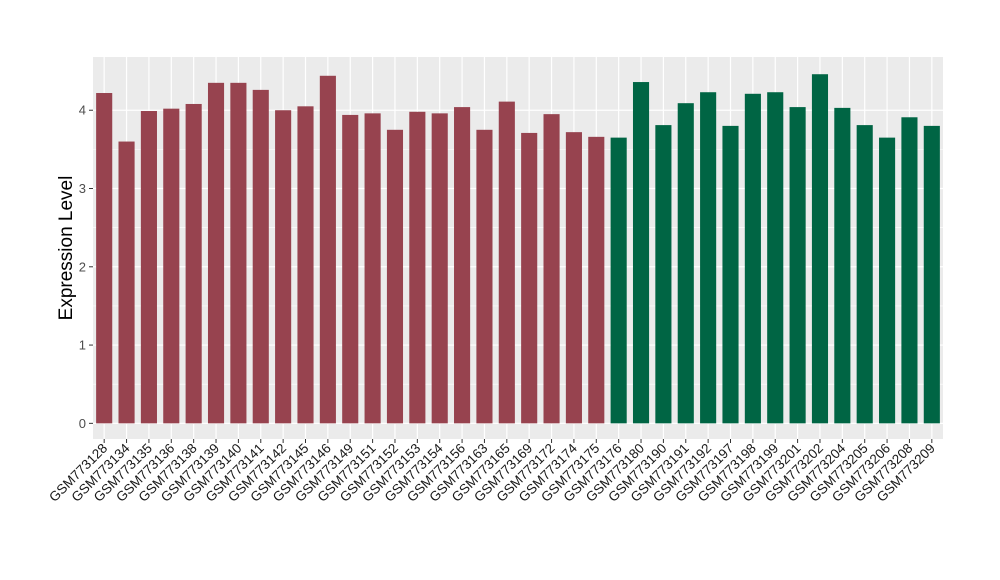 This screenshot has width=1000, height=580. Describe the element at coordinates (797, 265) in the screenshot. I see `bar-GSM773201` at that location.